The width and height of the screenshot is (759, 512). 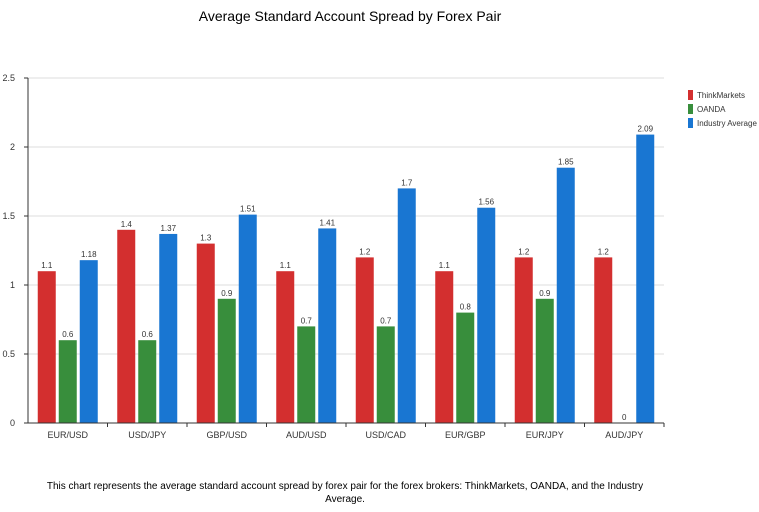 What do you see at coordinates (385, 435) in the screenshot?
I see `x-tick-label: USD/CAD` at bounding box center [385, 435].